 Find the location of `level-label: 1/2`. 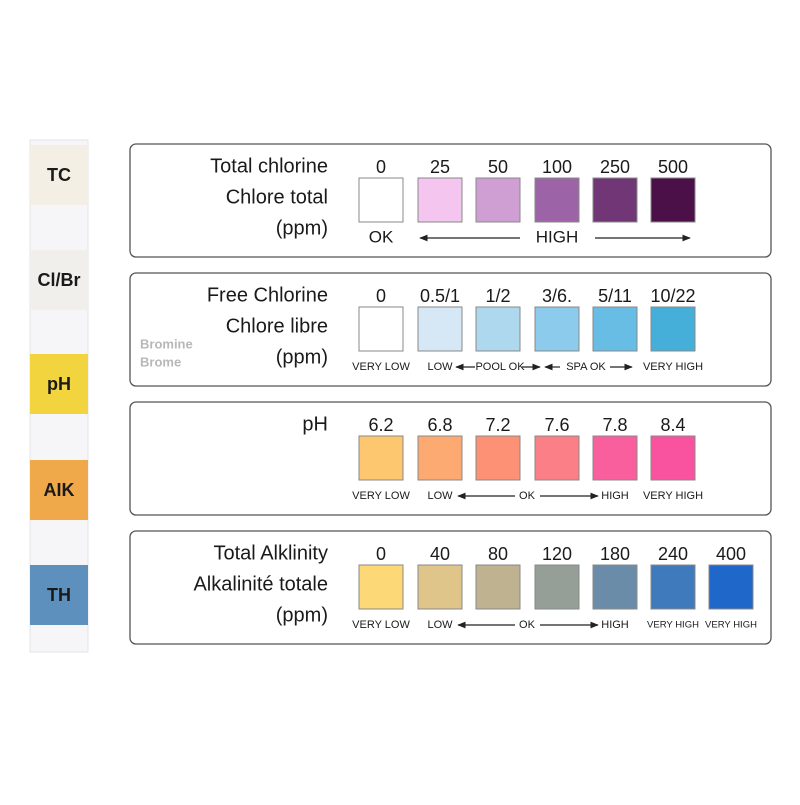

level-label: 1/2 is located at coordinates (497, 296).